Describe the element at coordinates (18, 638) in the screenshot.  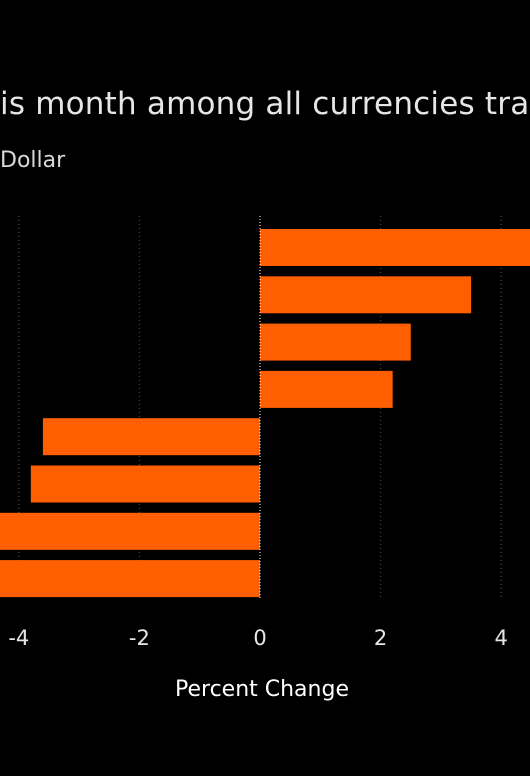
I see `x-tick-label: -4` at that location.